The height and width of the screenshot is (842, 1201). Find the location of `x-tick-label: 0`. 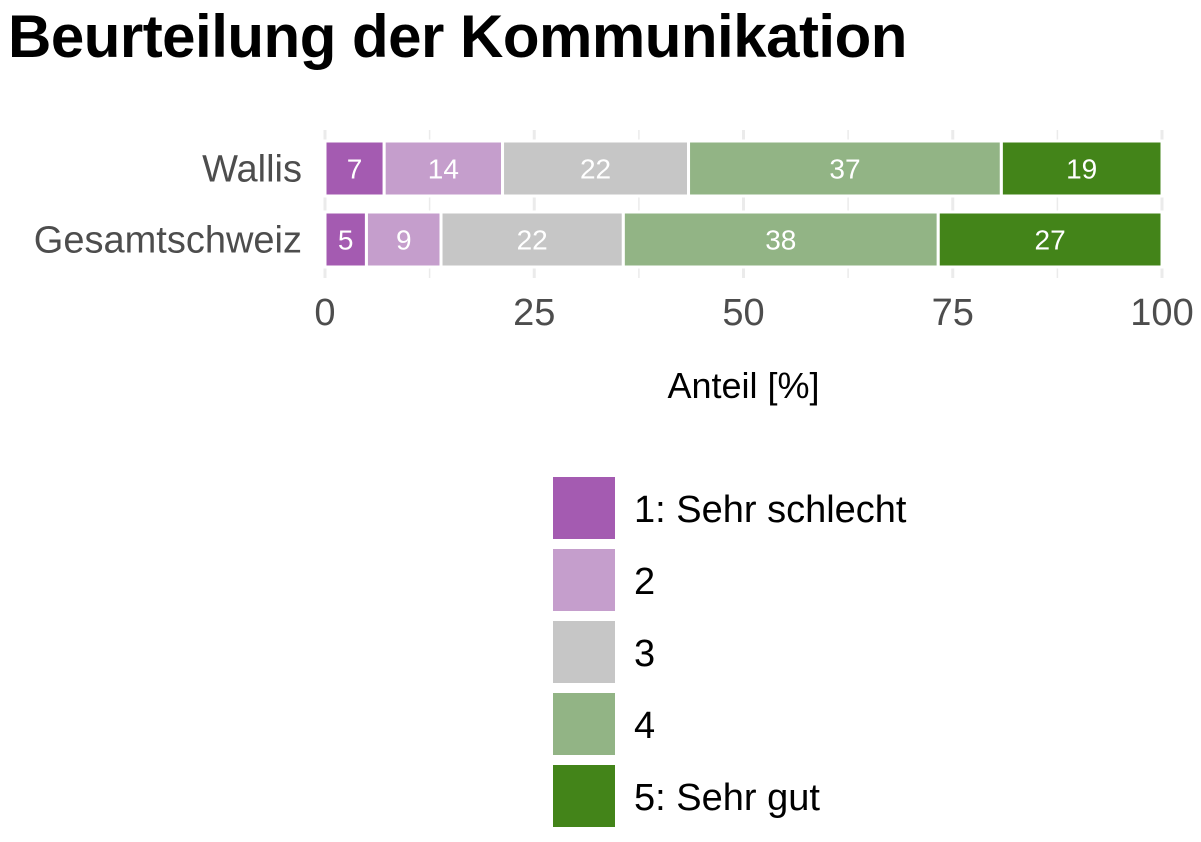

x-tick-label: 0 is located at coordinates (324, 313).